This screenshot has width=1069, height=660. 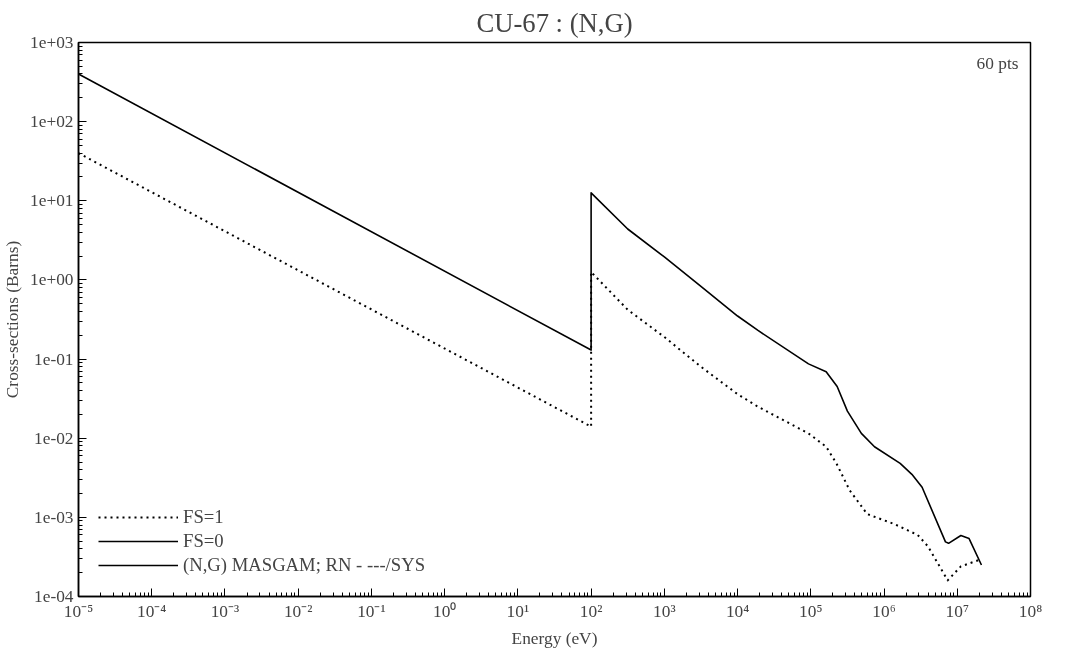 I want to click on y-tick-label: 1e-01, so click(x=54, y=359).